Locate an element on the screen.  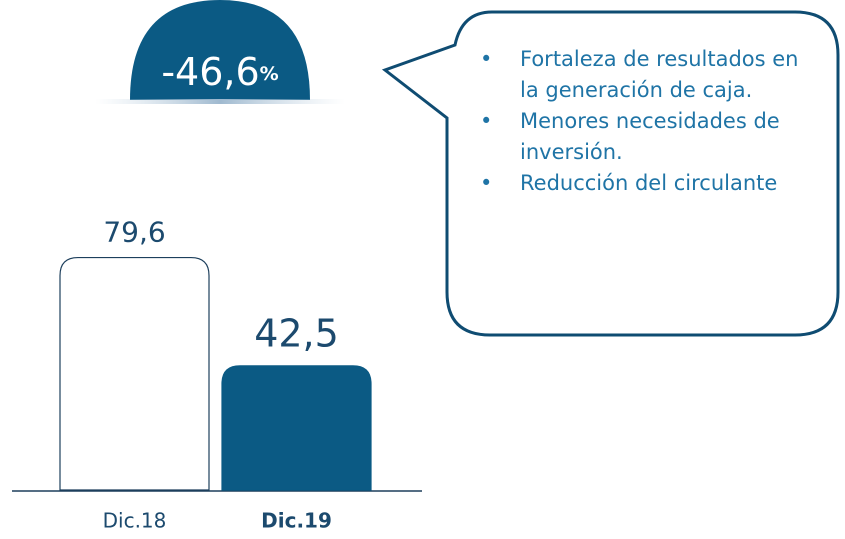
note: Reducción del circulante is located at coordinates (645, 183).